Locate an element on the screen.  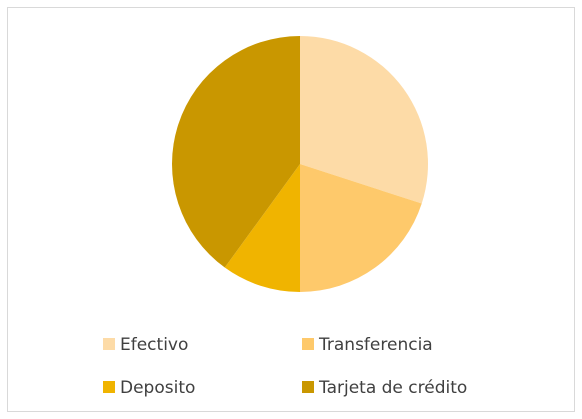
legend-label: Transferencia is located at coordinates (375, 345).